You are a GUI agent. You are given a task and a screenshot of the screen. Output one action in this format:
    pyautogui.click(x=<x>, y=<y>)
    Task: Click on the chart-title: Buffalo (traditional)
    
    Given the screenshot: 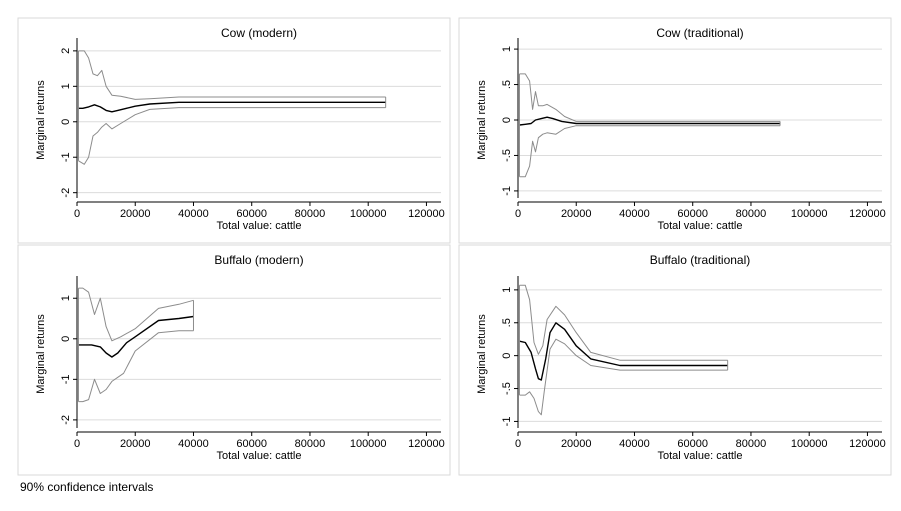 What is the action you would take?
    pyautogui.click(x=700, y=260)
    